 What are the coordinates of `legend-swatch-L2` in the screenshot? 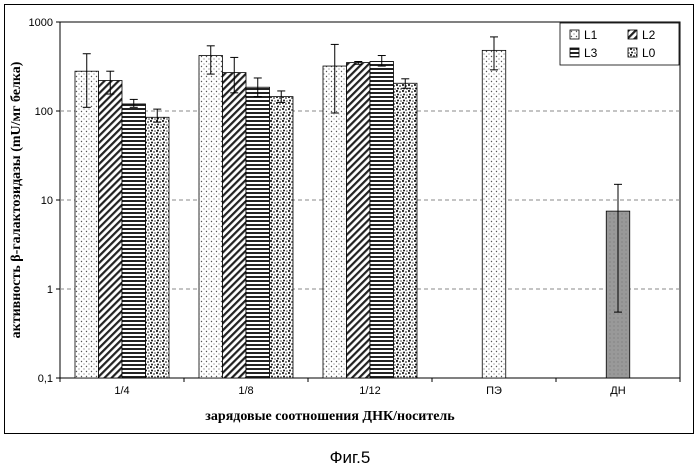 It's located at (632, 34).